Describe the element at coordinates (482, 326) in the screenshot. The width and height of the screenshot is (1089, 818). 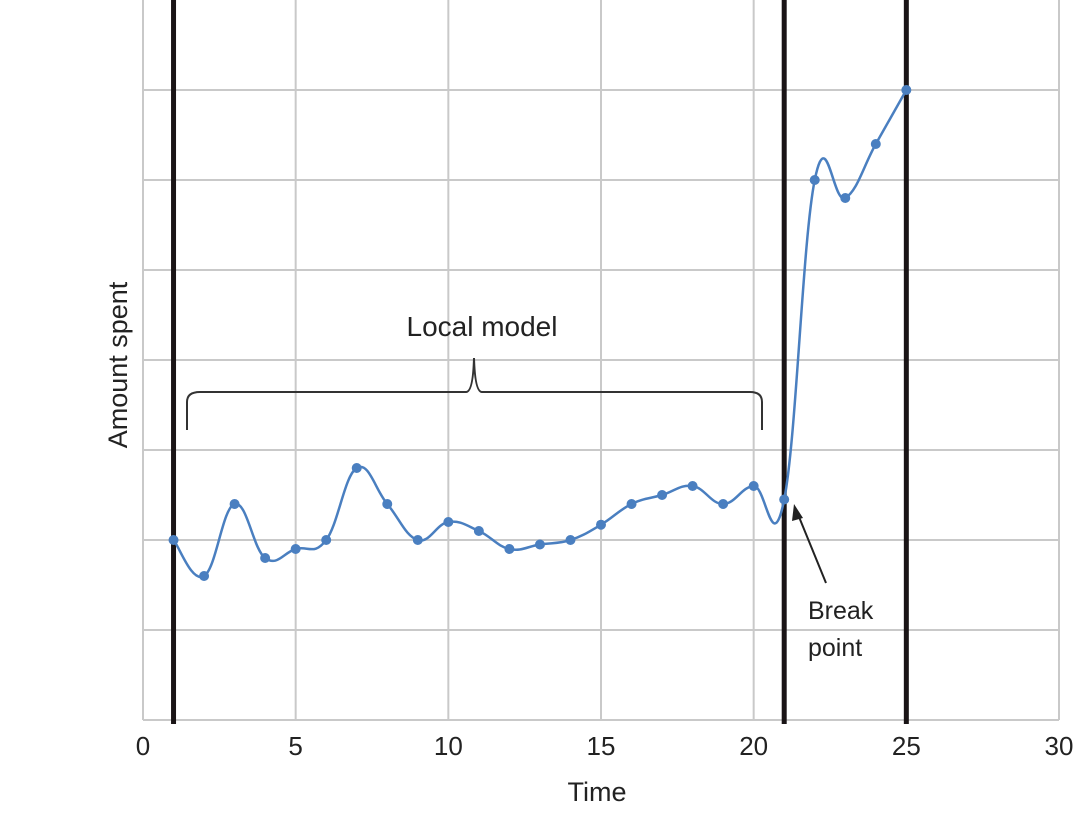
I see `local-model-label: Local model` at that location.